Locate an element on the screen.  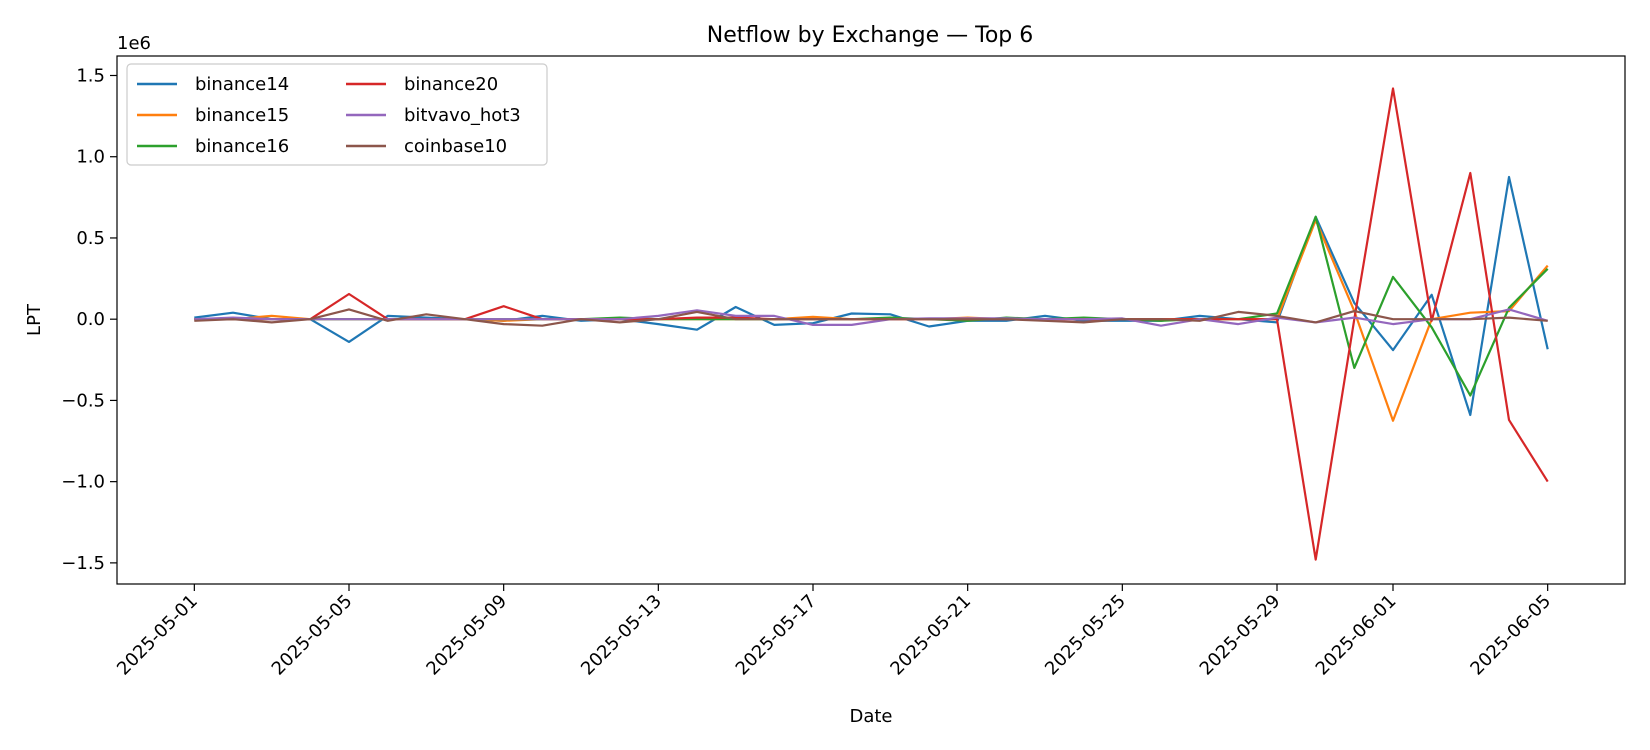
x-tick-label: 2025-05-21 is located at coordinates (930, 635).